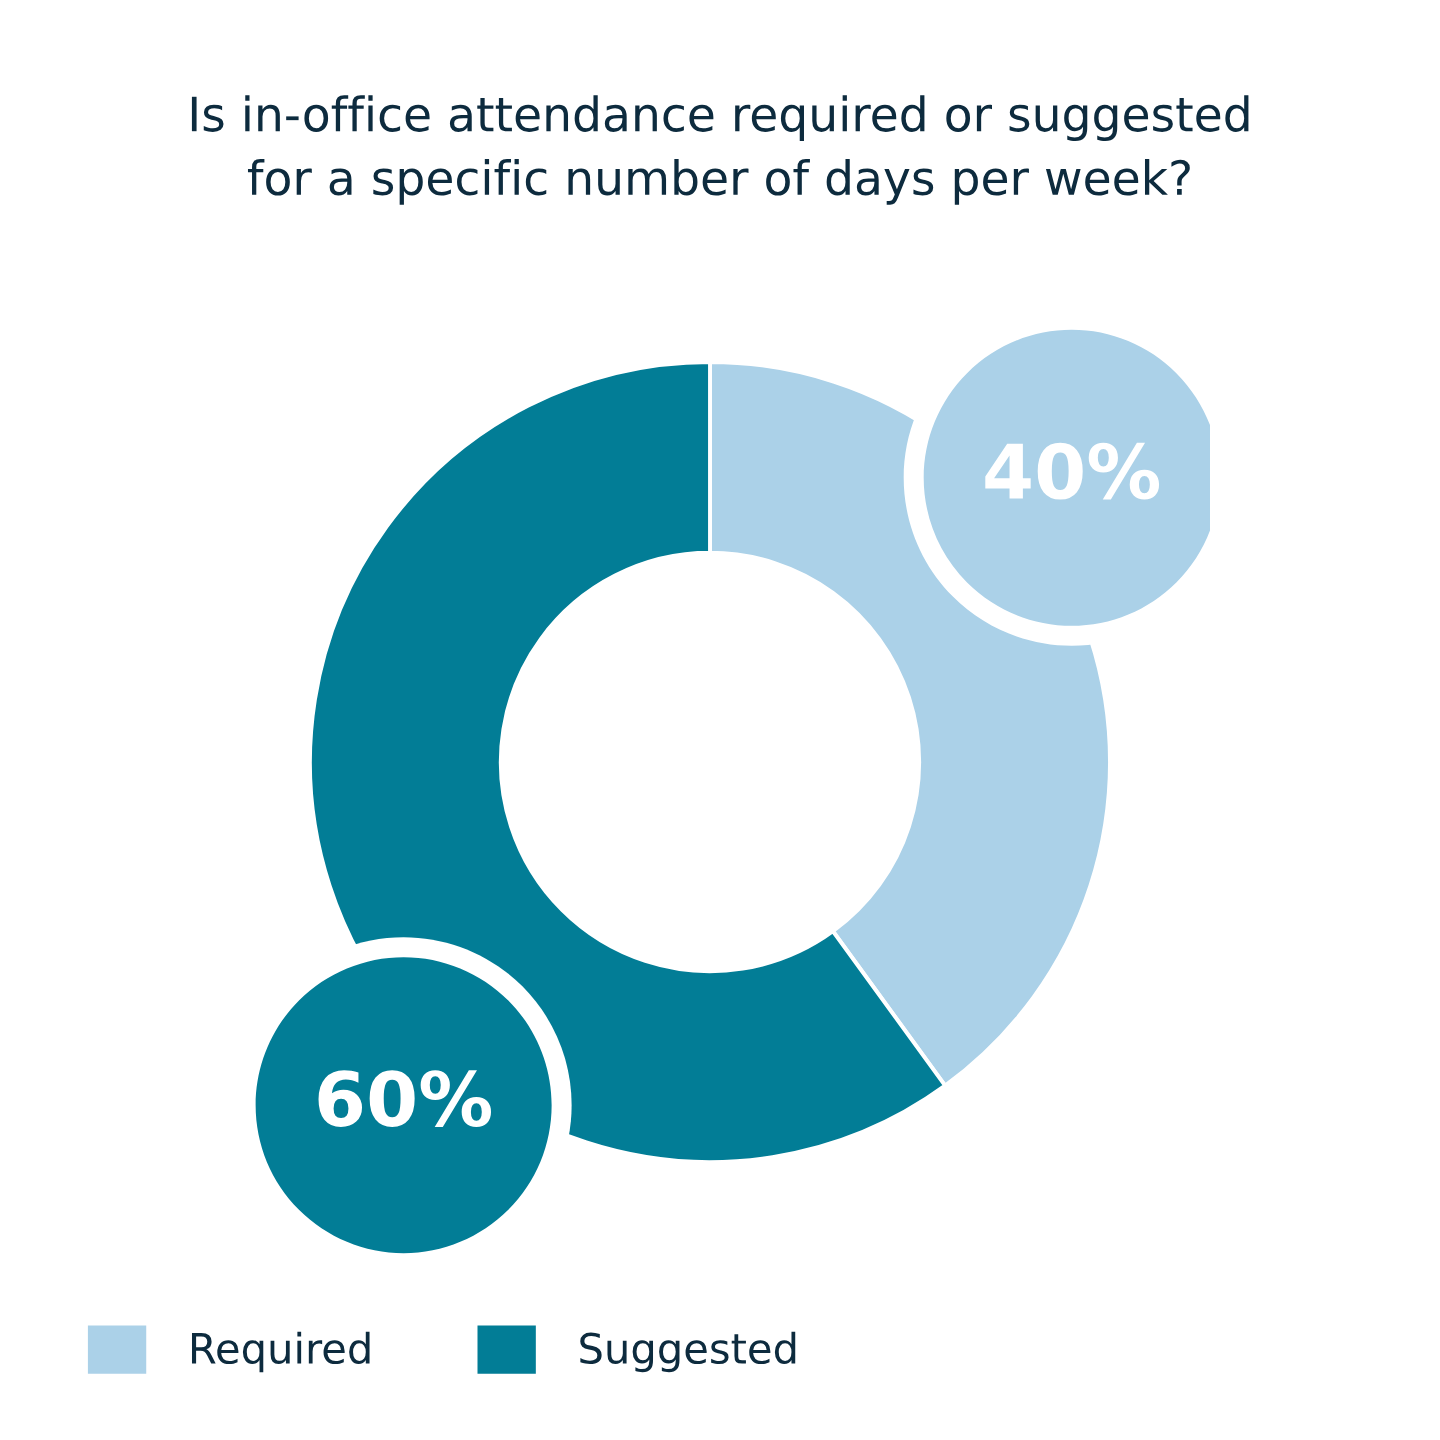 This screenshot has width=1440, height=1440. I want to click on chart-title: Is in-office attendance required or suggested for a specific number of days per week?, so click(720, 150).